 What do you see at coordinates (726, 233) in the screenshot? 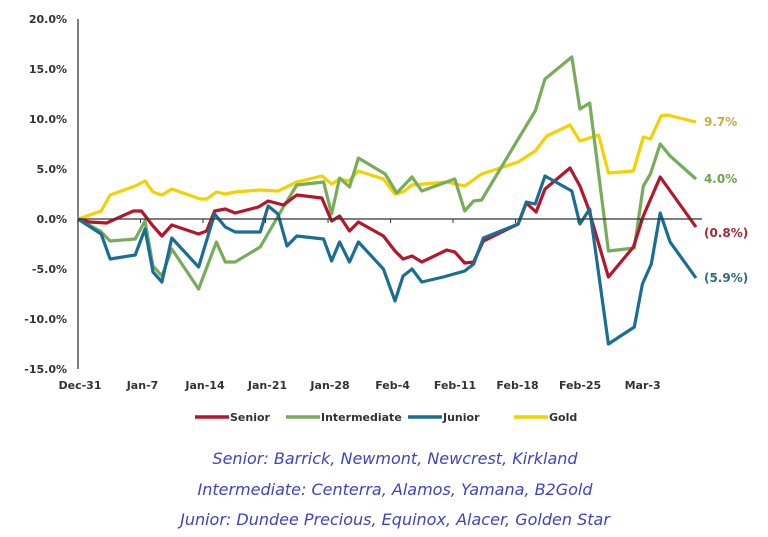
I see `end-label-senior: (0.8%)` at bounding box center [726, 233].